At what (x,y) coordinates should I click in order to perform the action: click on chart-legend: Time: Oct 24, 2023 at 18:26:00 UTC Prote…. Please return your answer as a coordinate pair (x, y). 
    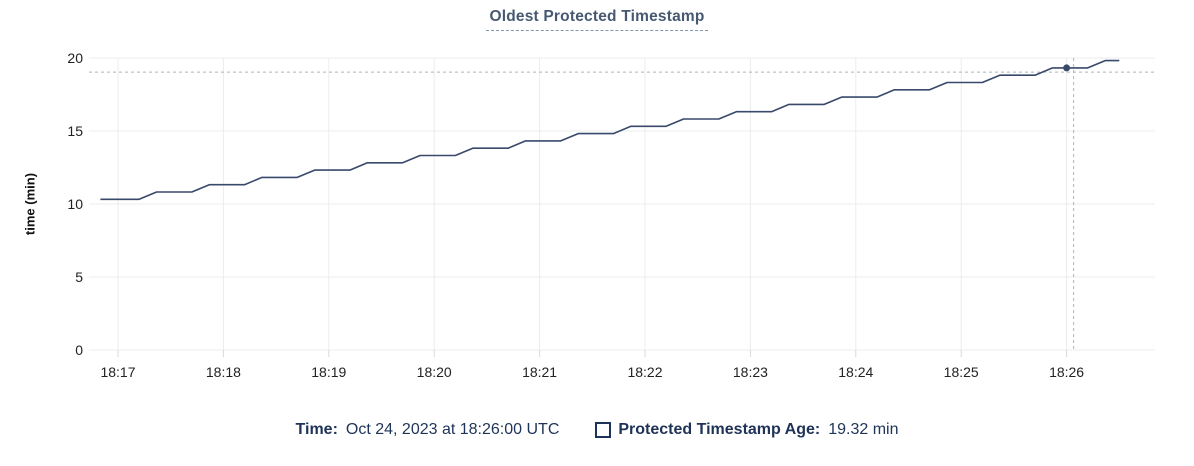
    Looking at the image, I should click on (597, 430).